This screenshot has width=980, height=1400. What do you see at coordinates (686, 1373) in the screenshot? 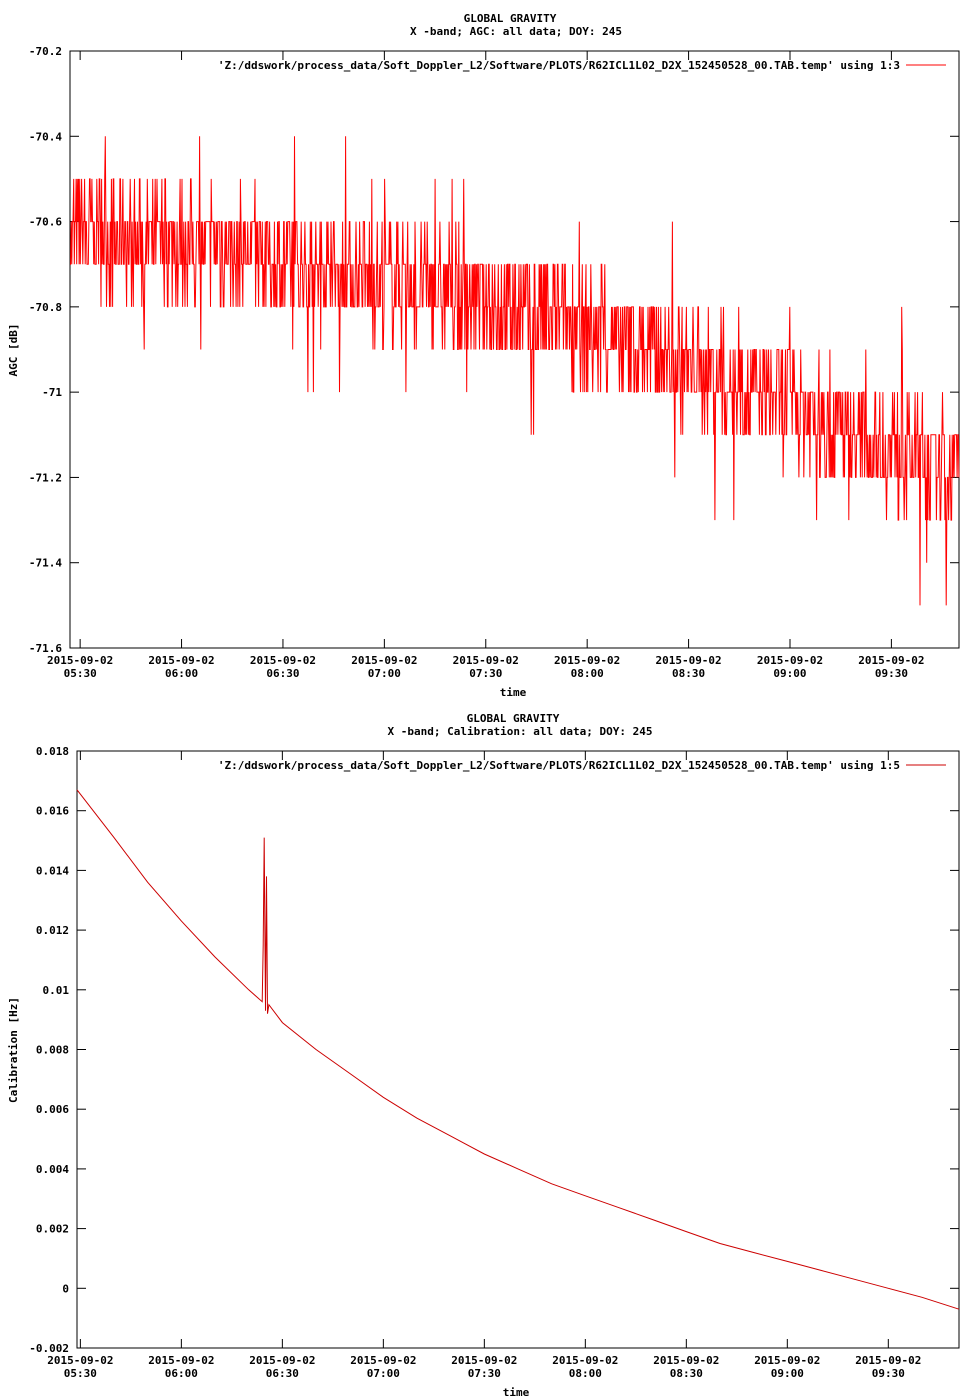
I see `calibration-x-tick-time: 08:30` at bounding box center [686, 1373].